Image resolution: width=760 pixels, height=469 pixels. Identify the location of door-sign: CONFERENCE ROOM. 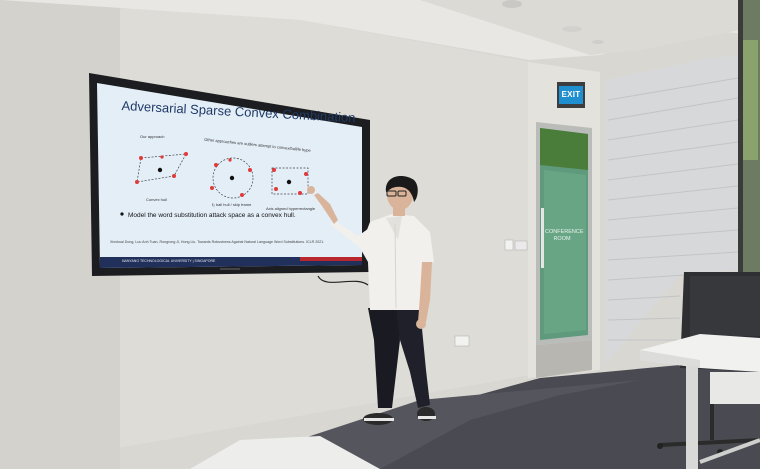
(564, 235).